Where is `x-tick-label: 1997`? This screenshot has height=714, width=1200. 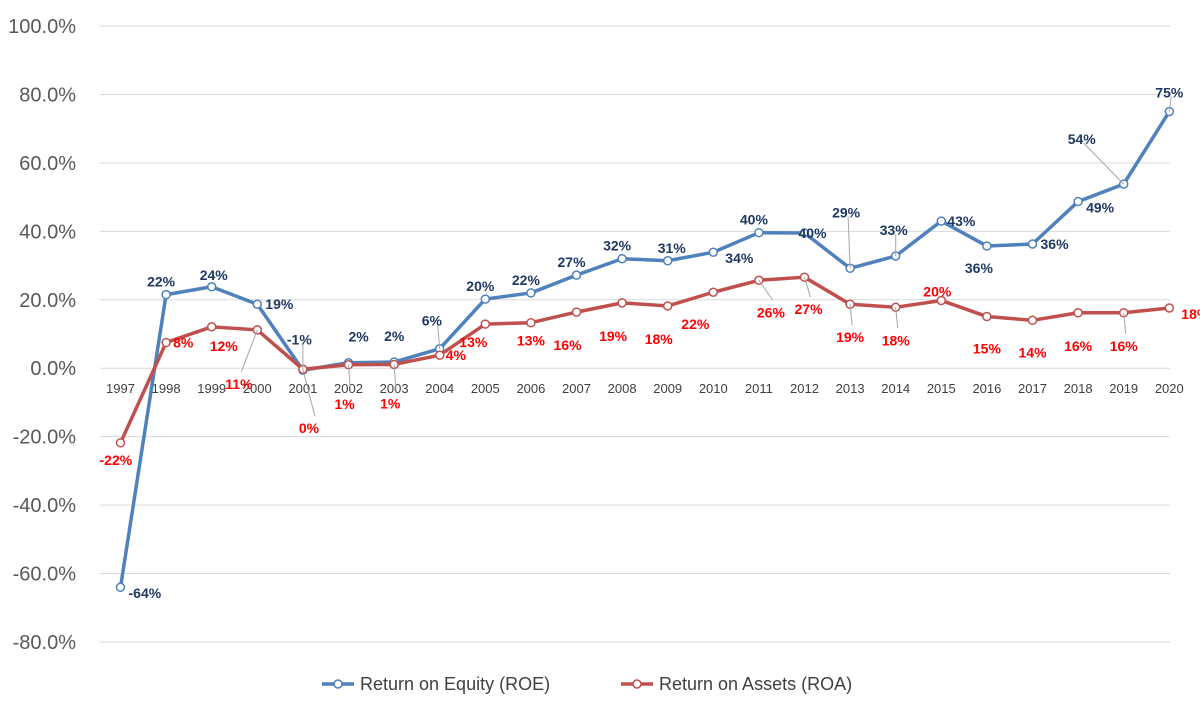
x-tick-label: 1997 is located at coordinates (120, 388).